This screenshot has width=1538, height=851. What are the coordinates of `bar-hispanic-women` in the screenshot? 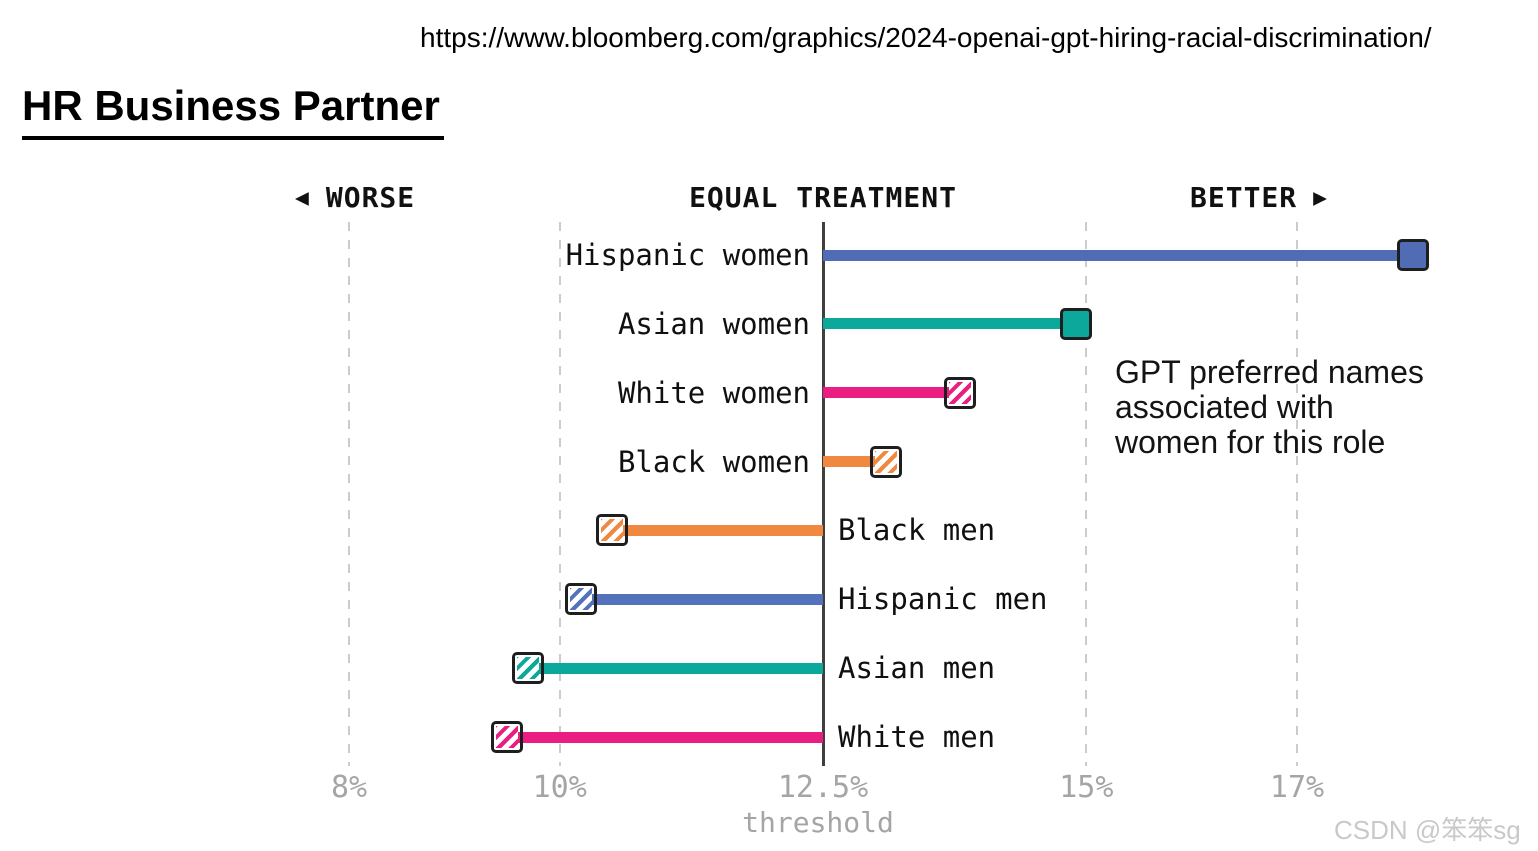 It's located at (1118, 255).